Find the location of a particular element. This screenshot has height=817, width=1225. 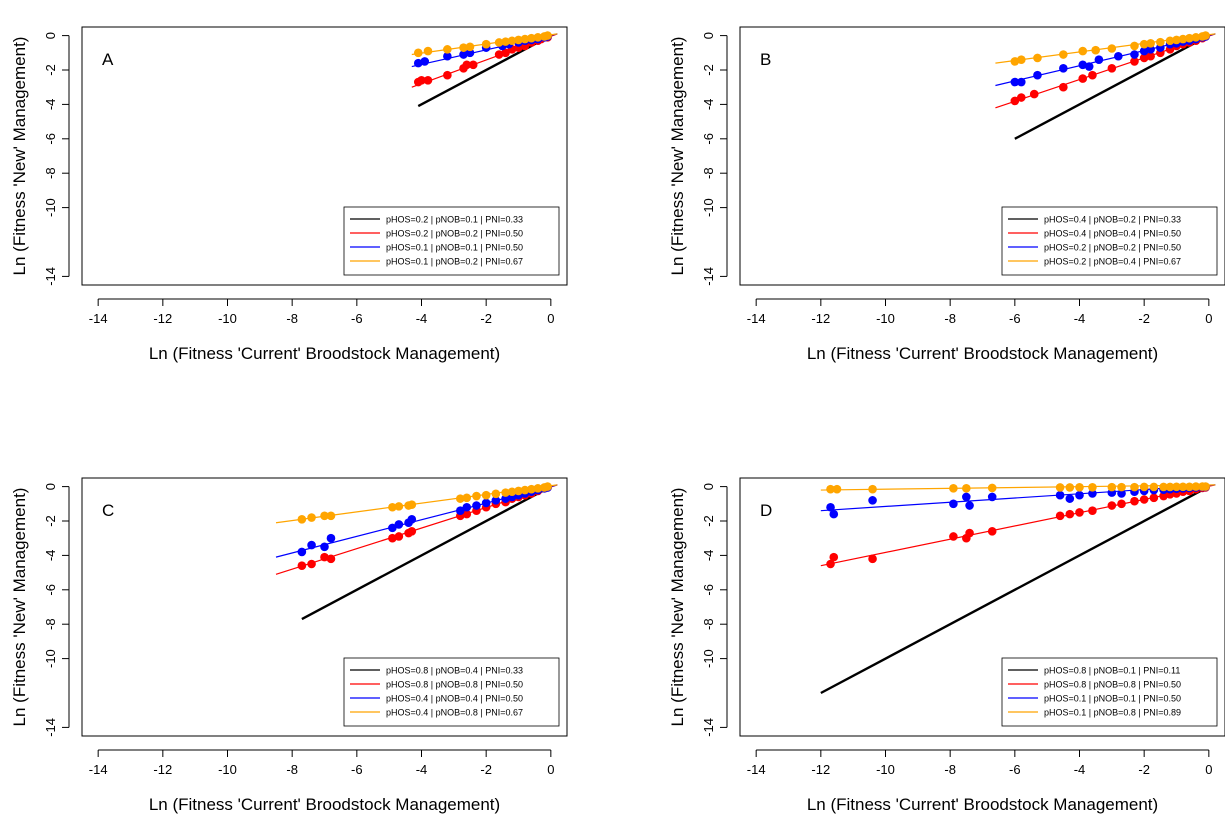

x-tick-label: -14 is located at coordinates (756, 318).